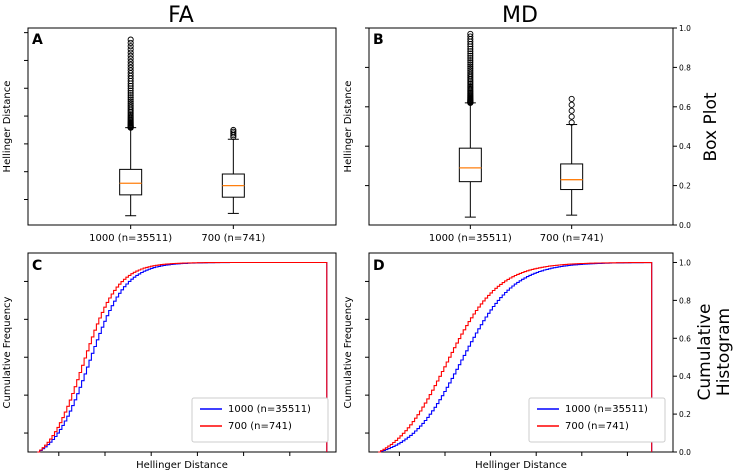 The height and width of the screenshot is (472, 743). Describe the element at coordinates (724, 352) in the screenshot. I see `row-label-line: Histogram` at that location.